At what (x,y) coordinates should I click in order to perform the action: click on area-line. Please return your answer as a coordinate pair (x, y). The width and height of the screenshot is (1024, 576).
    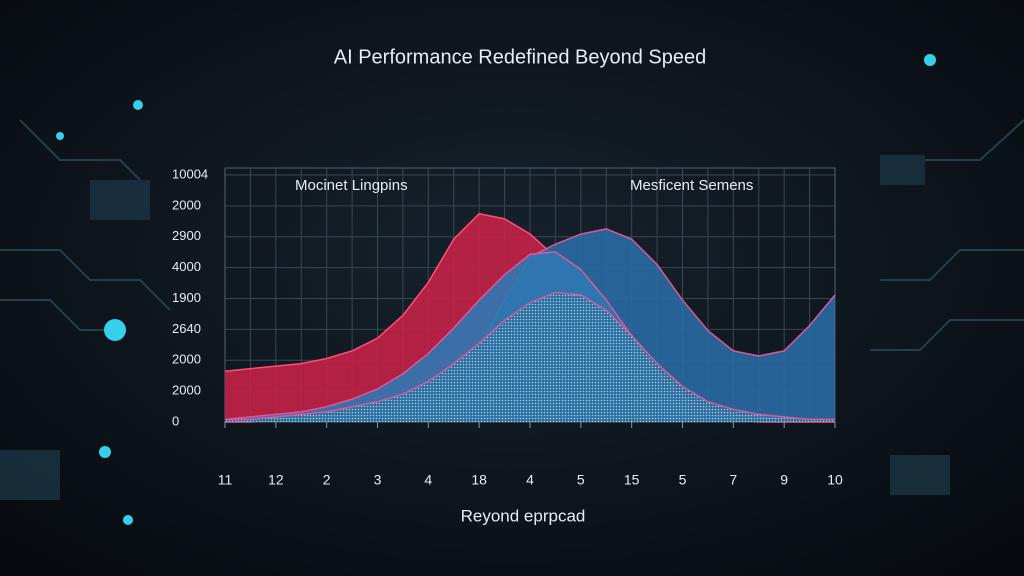
    Looking at the image, I should click on (530, 356).